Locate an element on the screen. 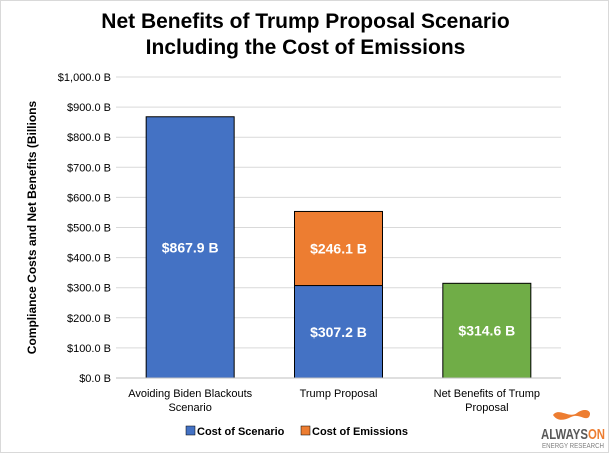  logo-swoosh-icon is located at coordinates (572, 415).